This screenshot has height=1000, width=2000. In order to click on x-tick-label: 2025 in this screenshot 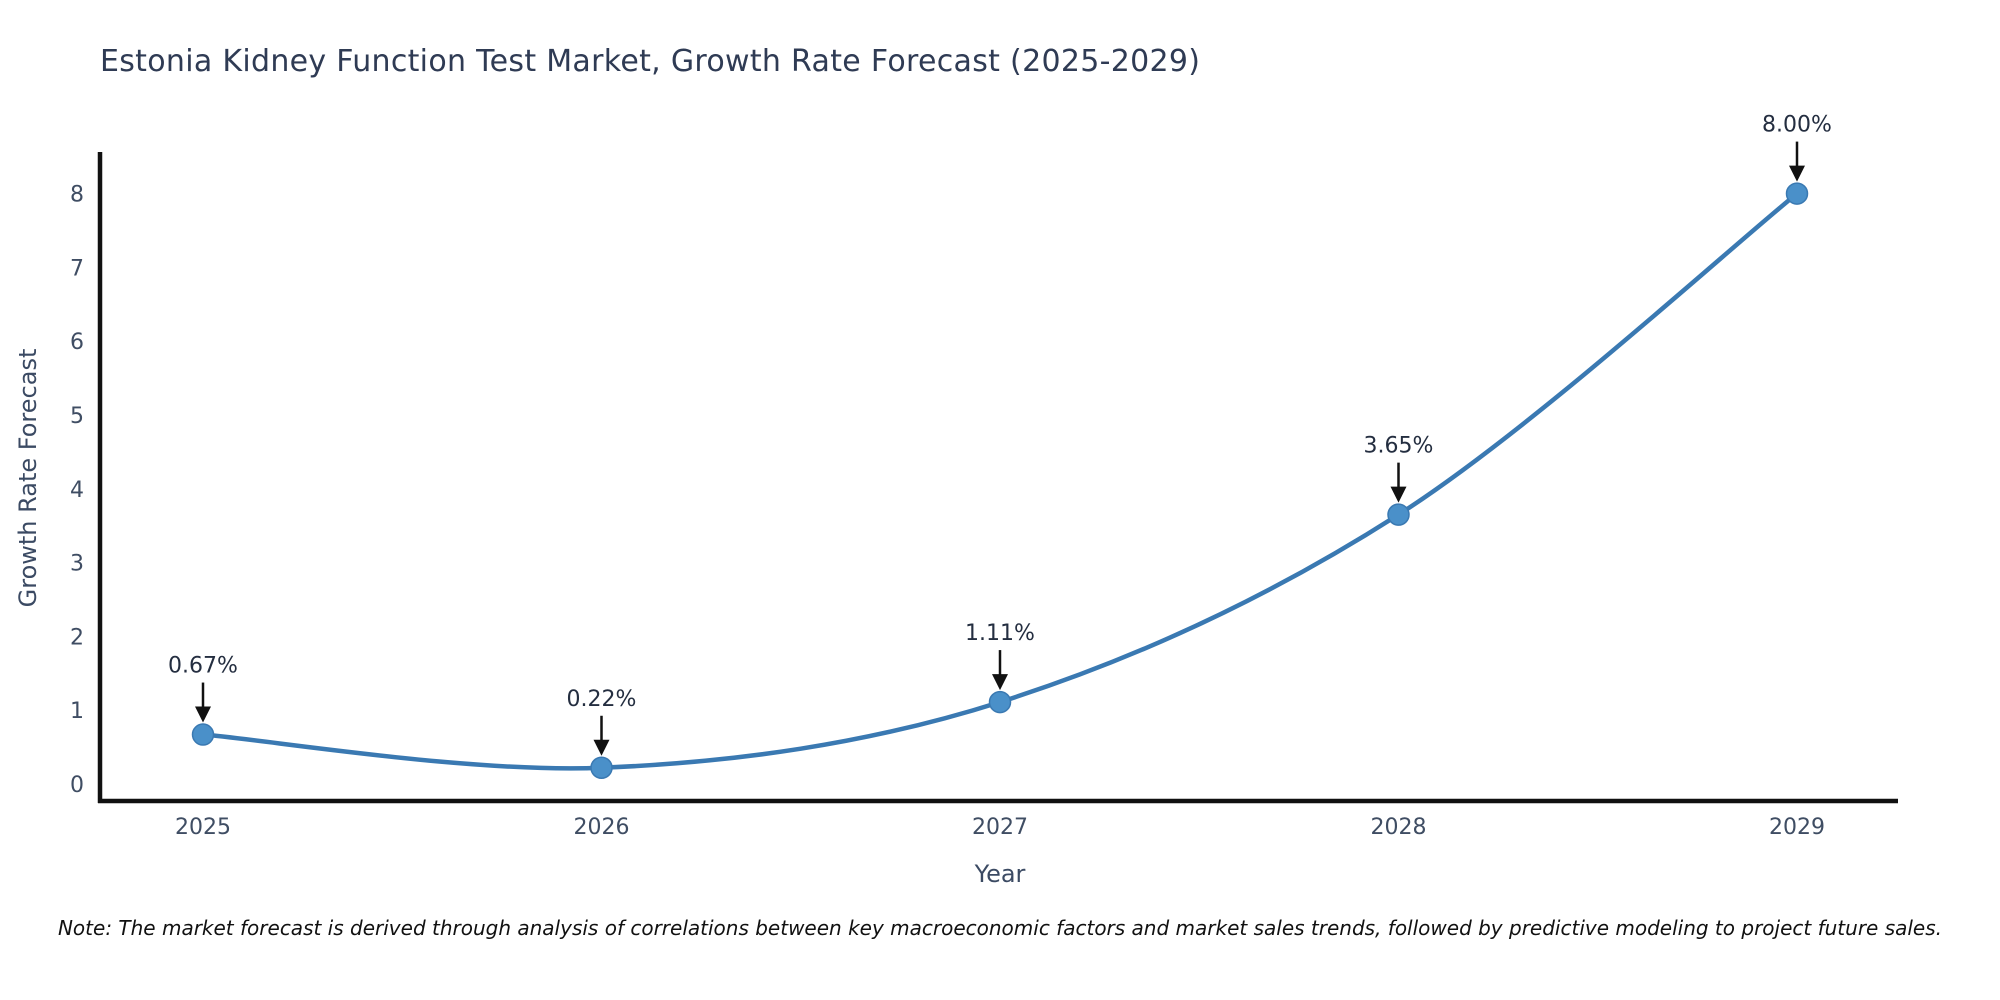, I will do `click(203, 827)`.